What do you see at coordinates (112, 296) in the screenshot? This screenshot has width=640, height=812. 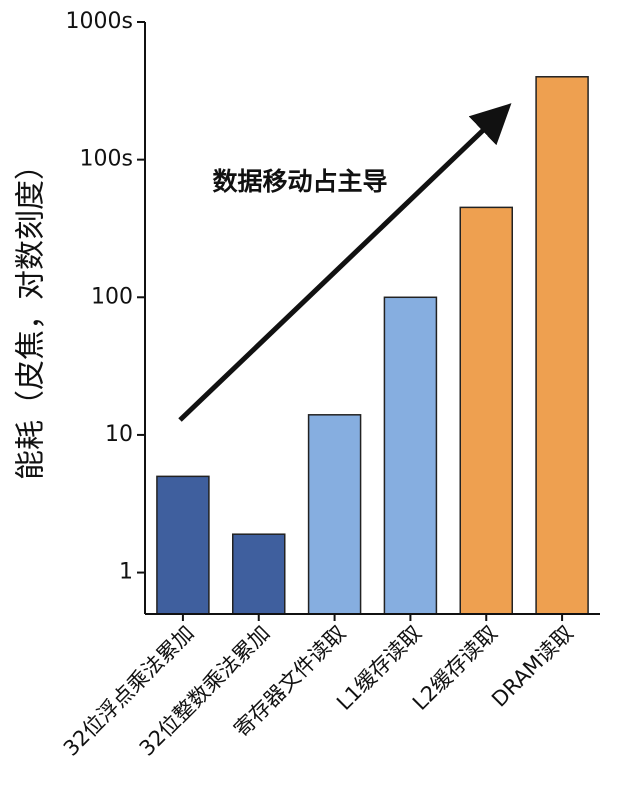 I see `y-tick-label: 100` at bounding box center [112, 296].